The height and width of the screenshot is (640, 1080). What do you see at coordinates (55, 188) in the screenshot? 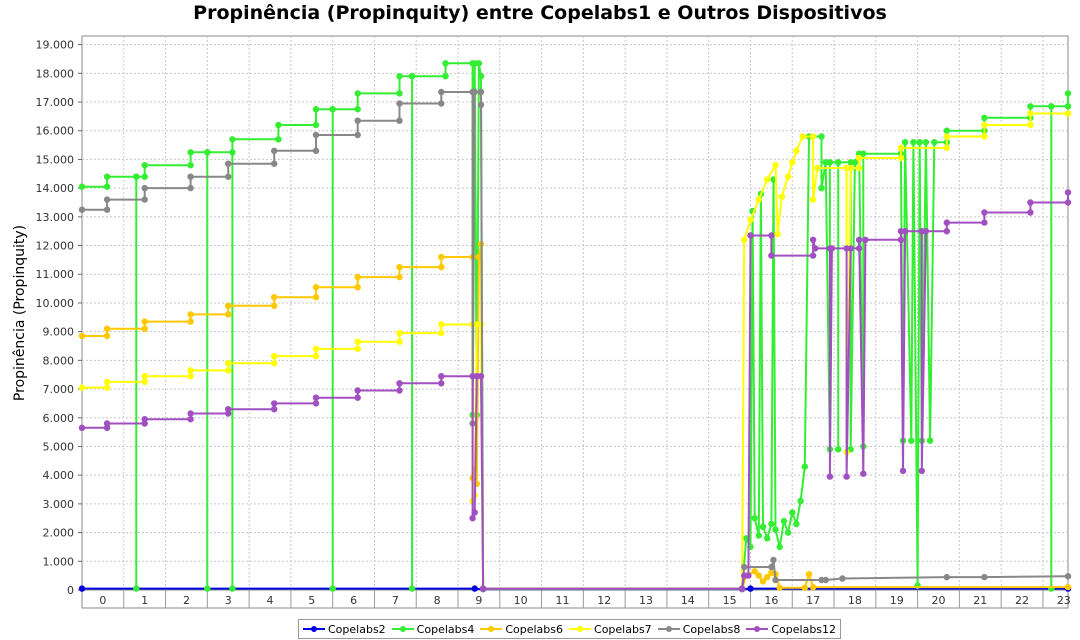
I see `y-tick-label: 14.000` at bounding box center [55, 188].